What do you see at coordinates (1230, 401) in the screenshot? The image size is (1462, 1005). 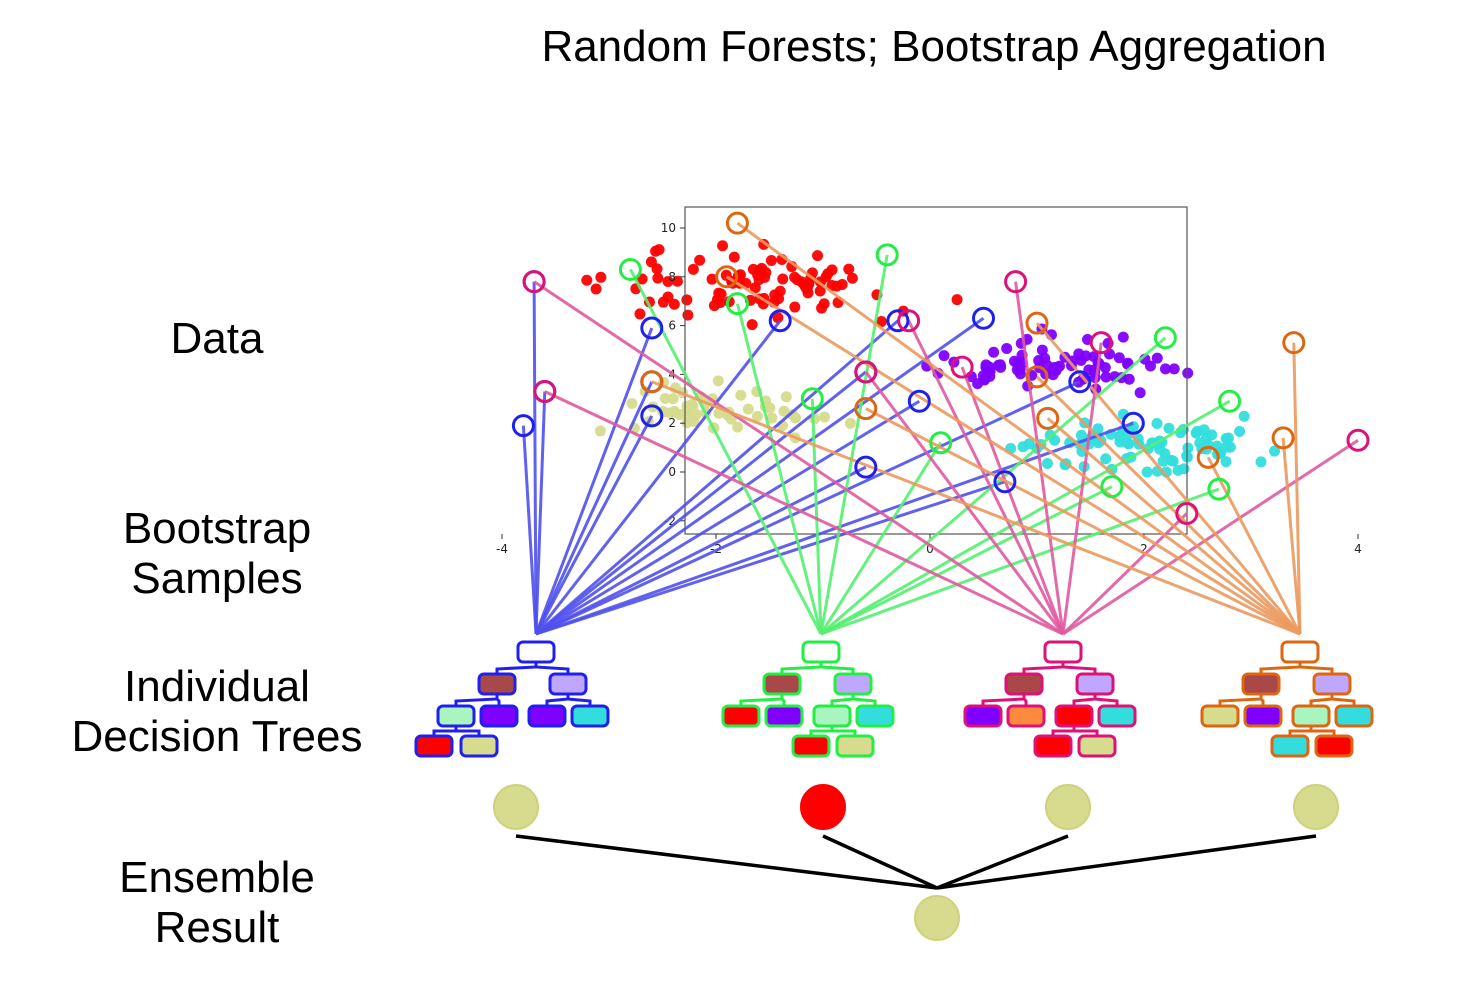 I see `tree-2-sample-ring` at bounding box center [1230, 401].